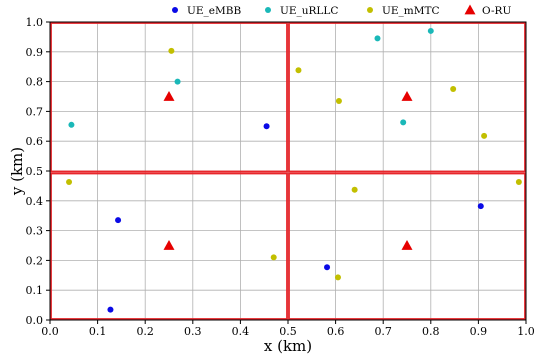  I want to click on y-tick-label: 0.2, so click(35, 260).